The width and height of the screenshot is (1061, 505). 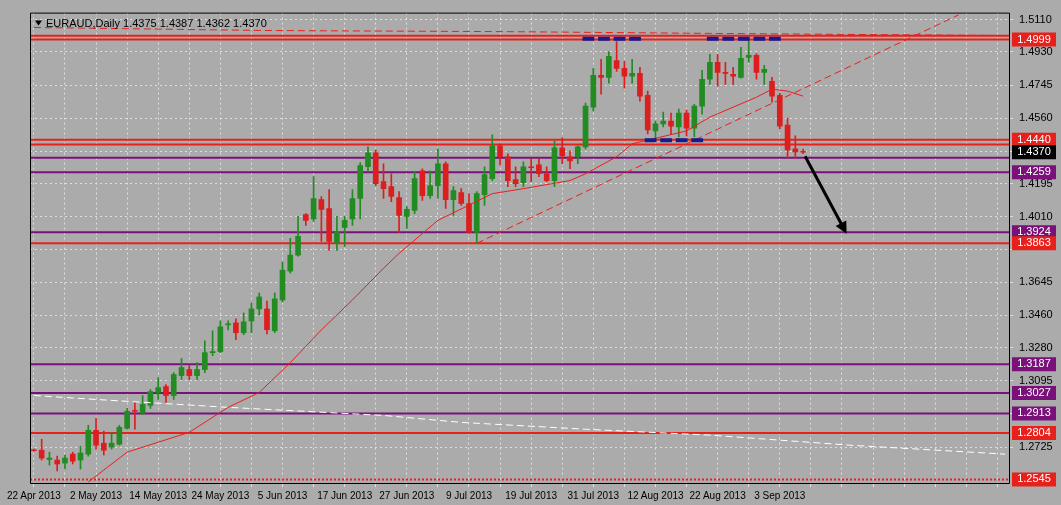 What do you see at coordinates (345, 495) in the screenshot?
I see `x-tick-label: 17 Jun 2013` at bounding box center [345, 495].